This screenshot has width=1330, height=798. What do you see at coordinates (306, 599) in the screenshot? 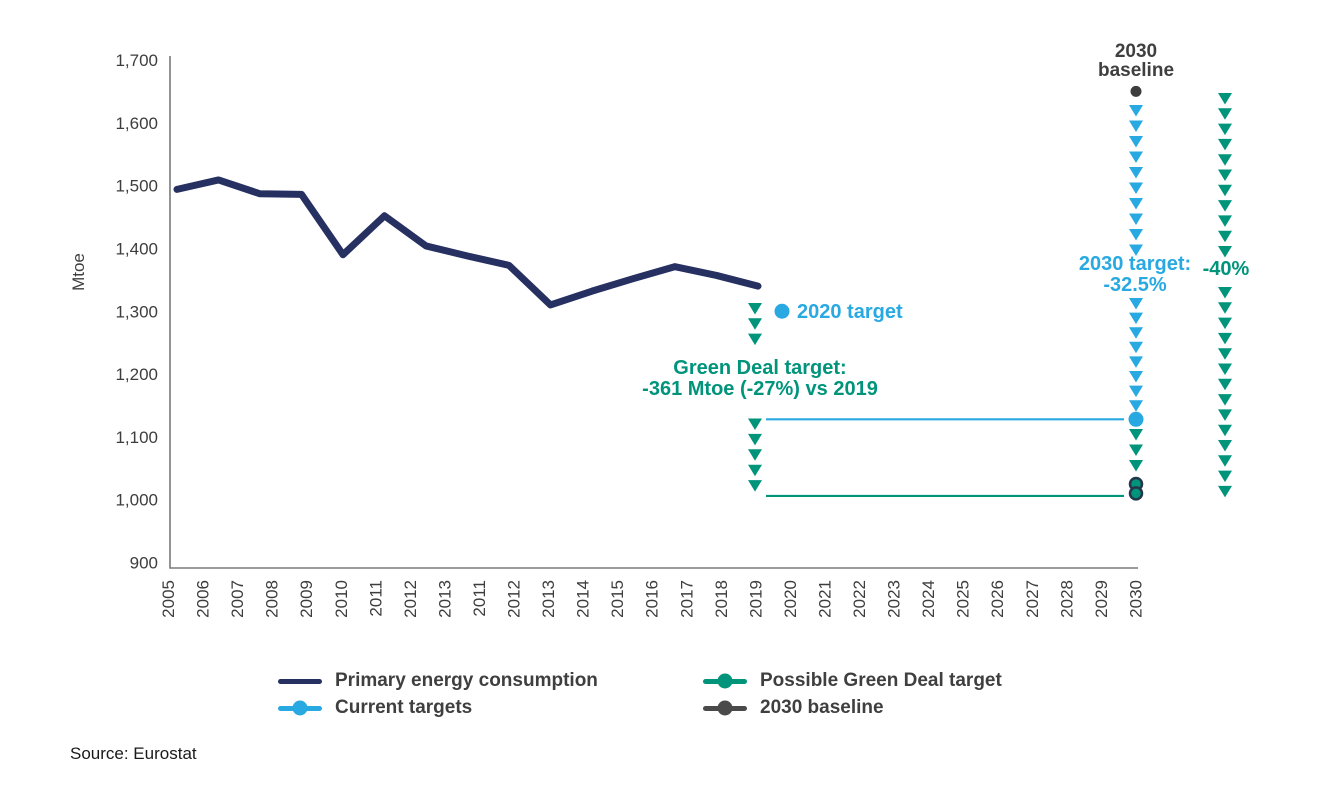
I see `x-tick-label: 2009` at bounding box center [306, 599].